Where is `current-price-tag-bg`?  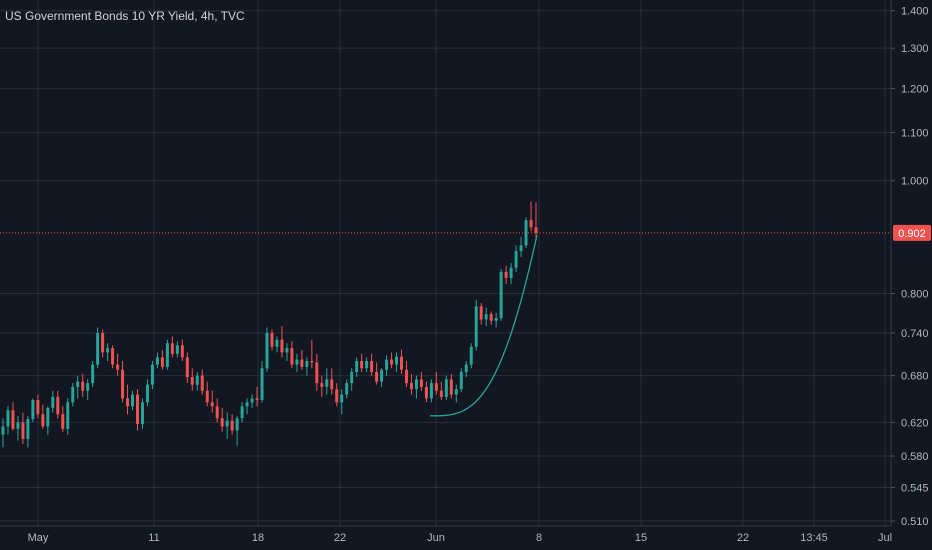
current-price-tag-bg is located at coordinates (912, 232).